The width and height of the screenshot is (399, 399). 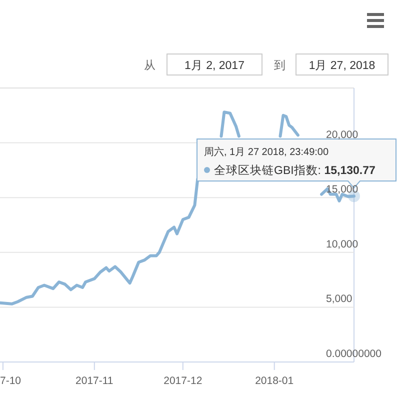 What do you see at coordinates (339, 299) in the screenshot?
I see `y-tick-label: 5,000` at bounding box center [339, 299].